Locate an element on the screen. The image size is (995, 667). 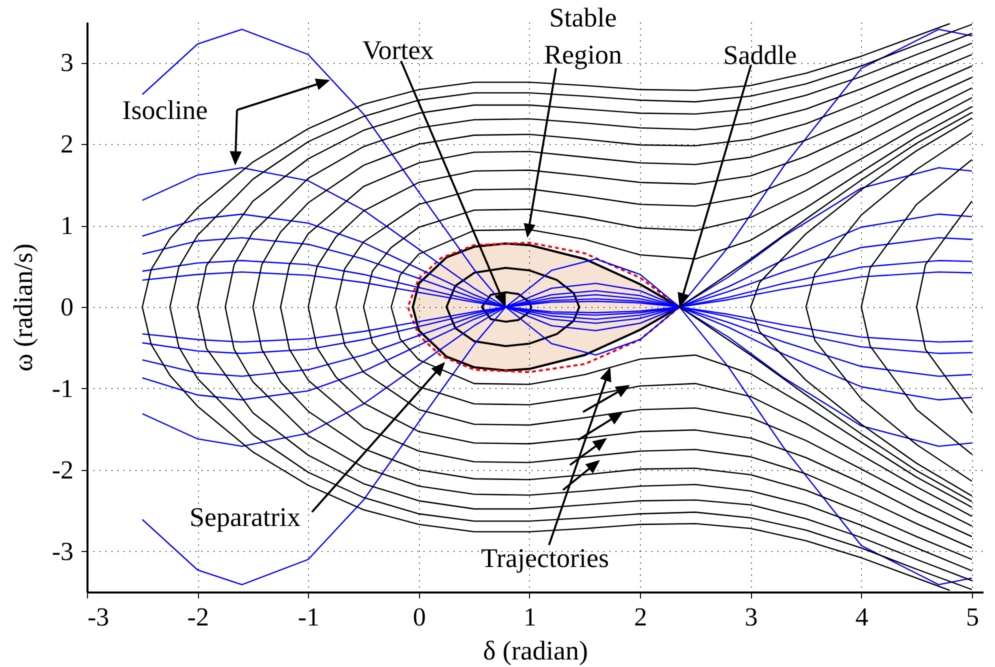
x-tick-label: 1 is located at coordinates (529, 617).